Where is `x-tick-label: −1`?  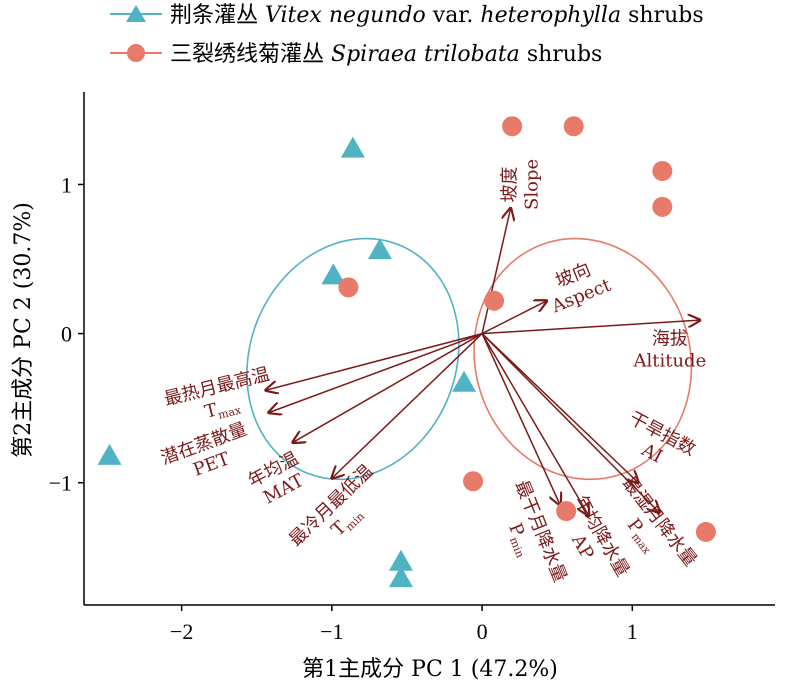
x-tick-label: −1 is located at coordinates (331, 631).